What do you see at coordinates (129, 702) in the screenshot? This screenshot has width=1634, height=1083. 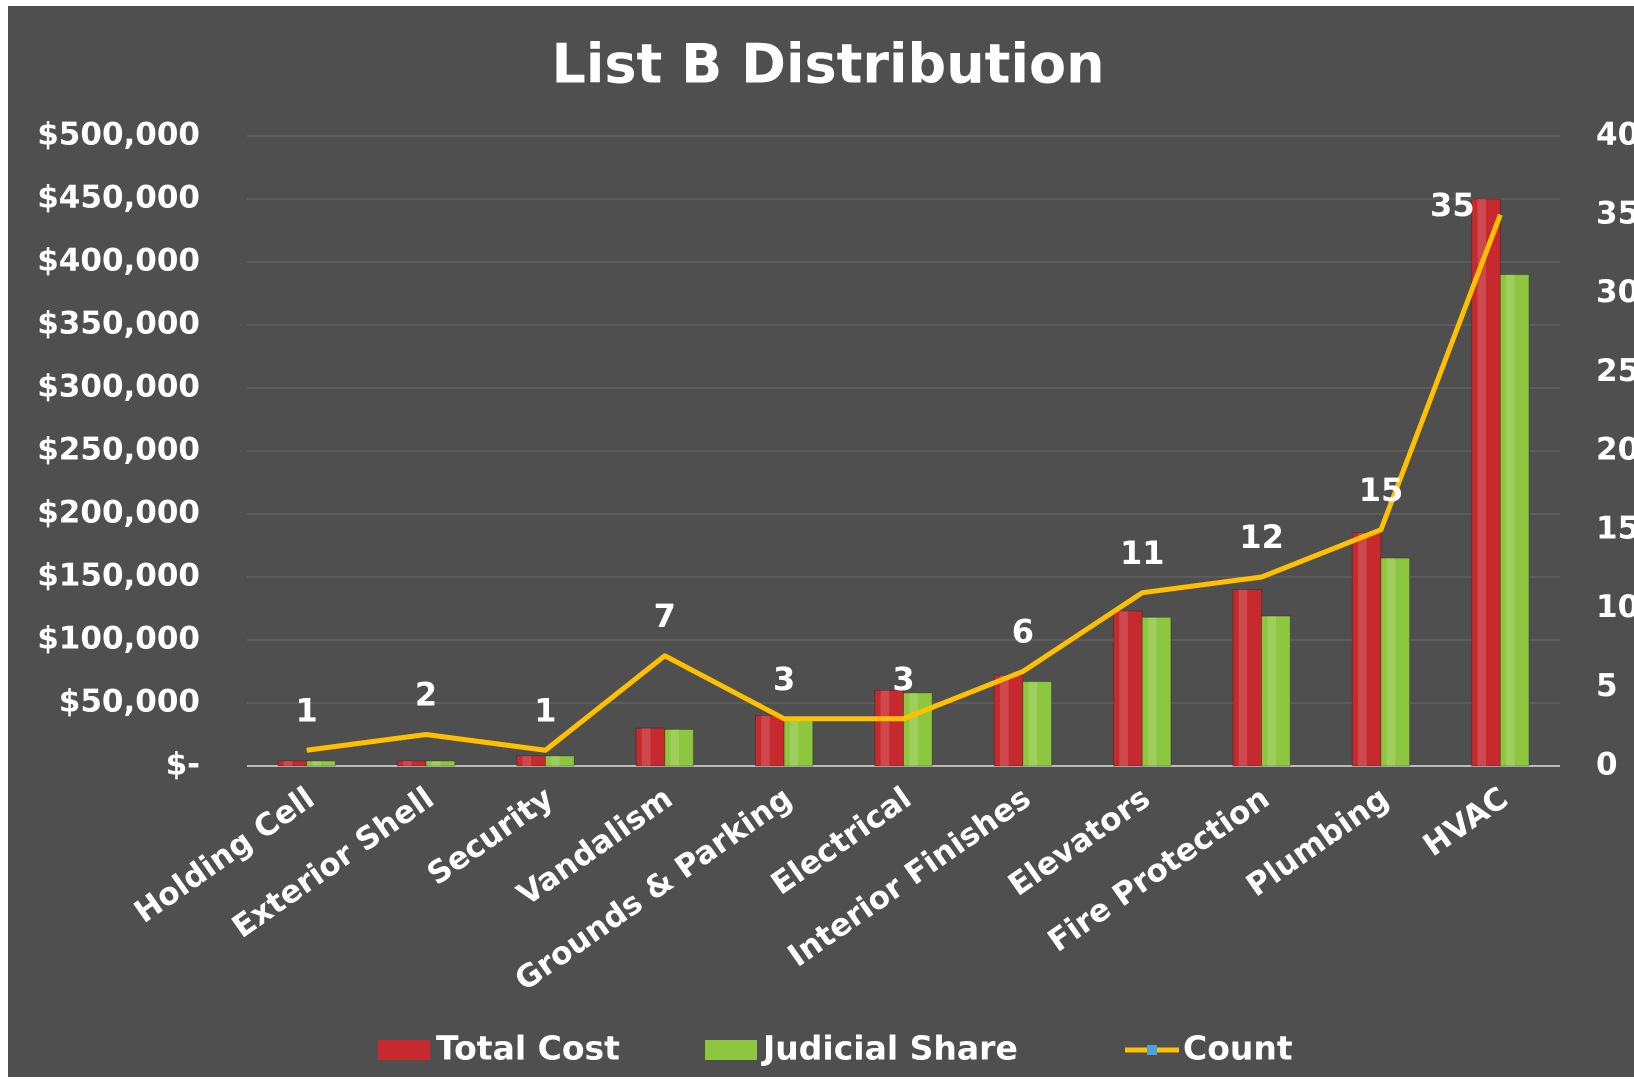 I see `y-tick-label: $50,000` at bounding box center [129, 702].